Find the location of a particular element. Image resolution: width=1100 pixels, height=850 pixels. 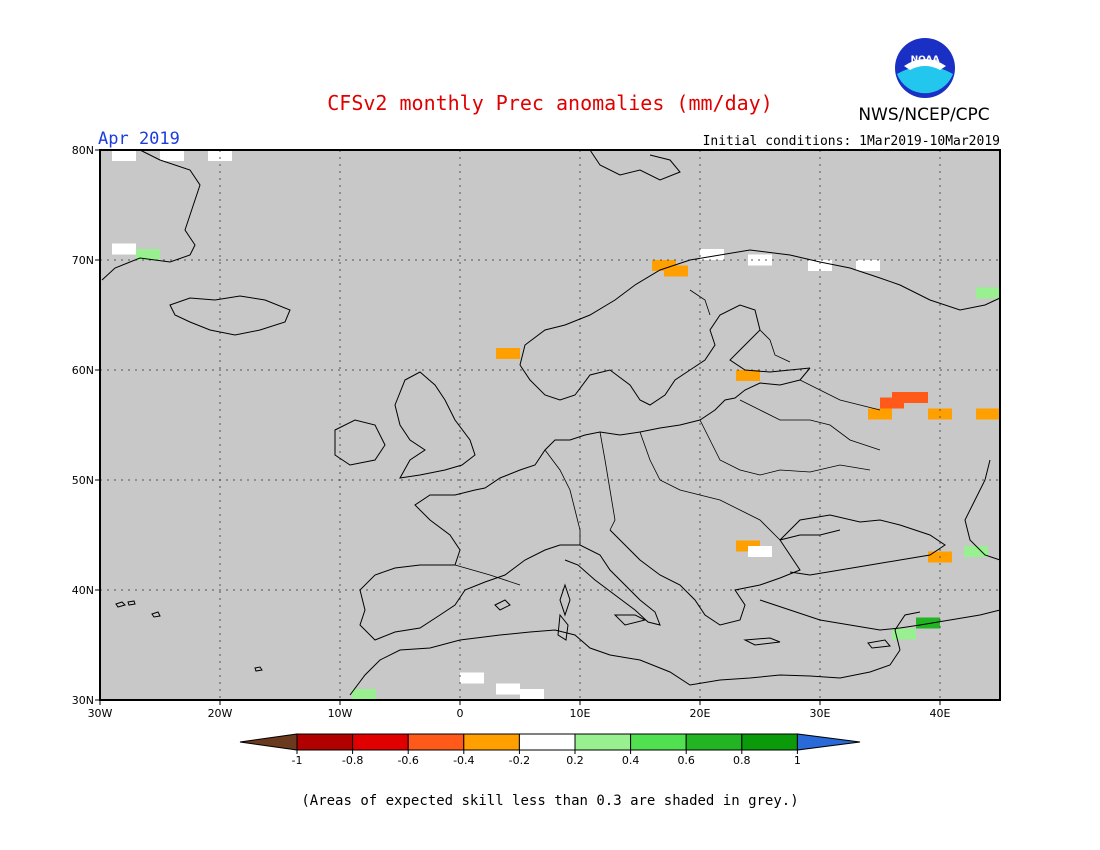

noaa-logo: NOAA is located at coordinates (925, 68).